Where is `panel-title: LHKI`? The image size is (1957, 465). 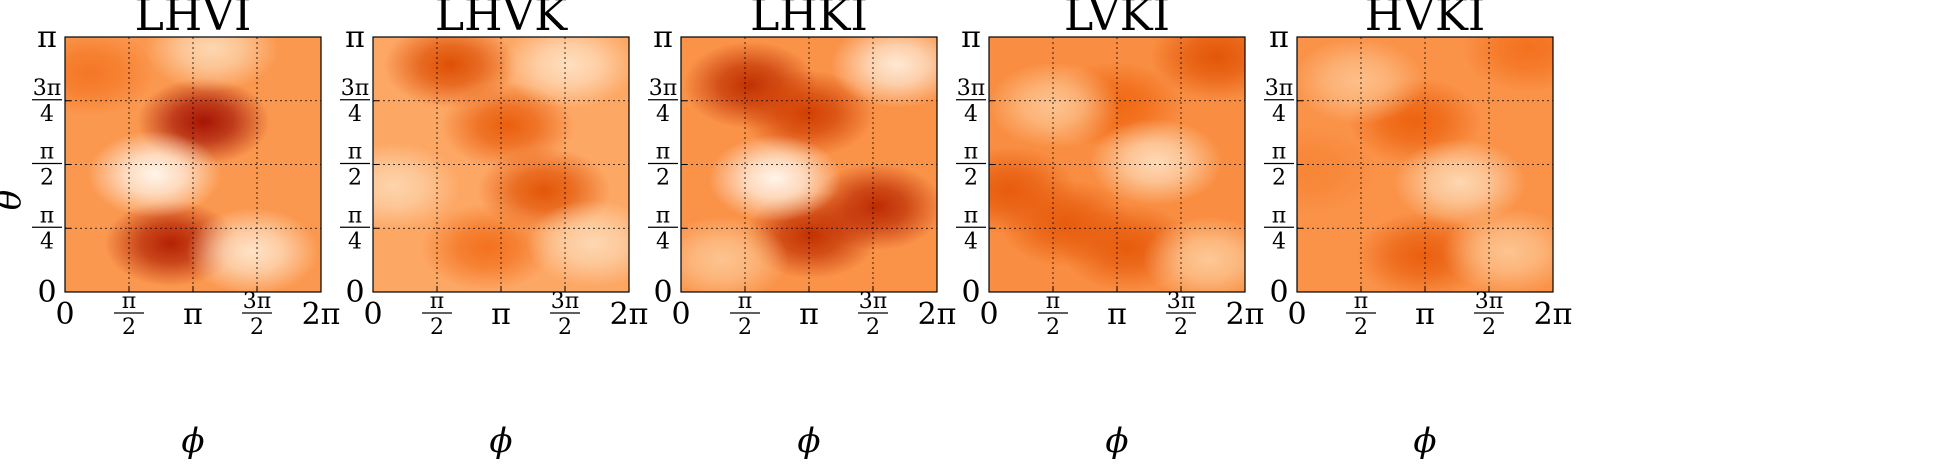 panel-title: LHKI is located at coordinates (809, 20).